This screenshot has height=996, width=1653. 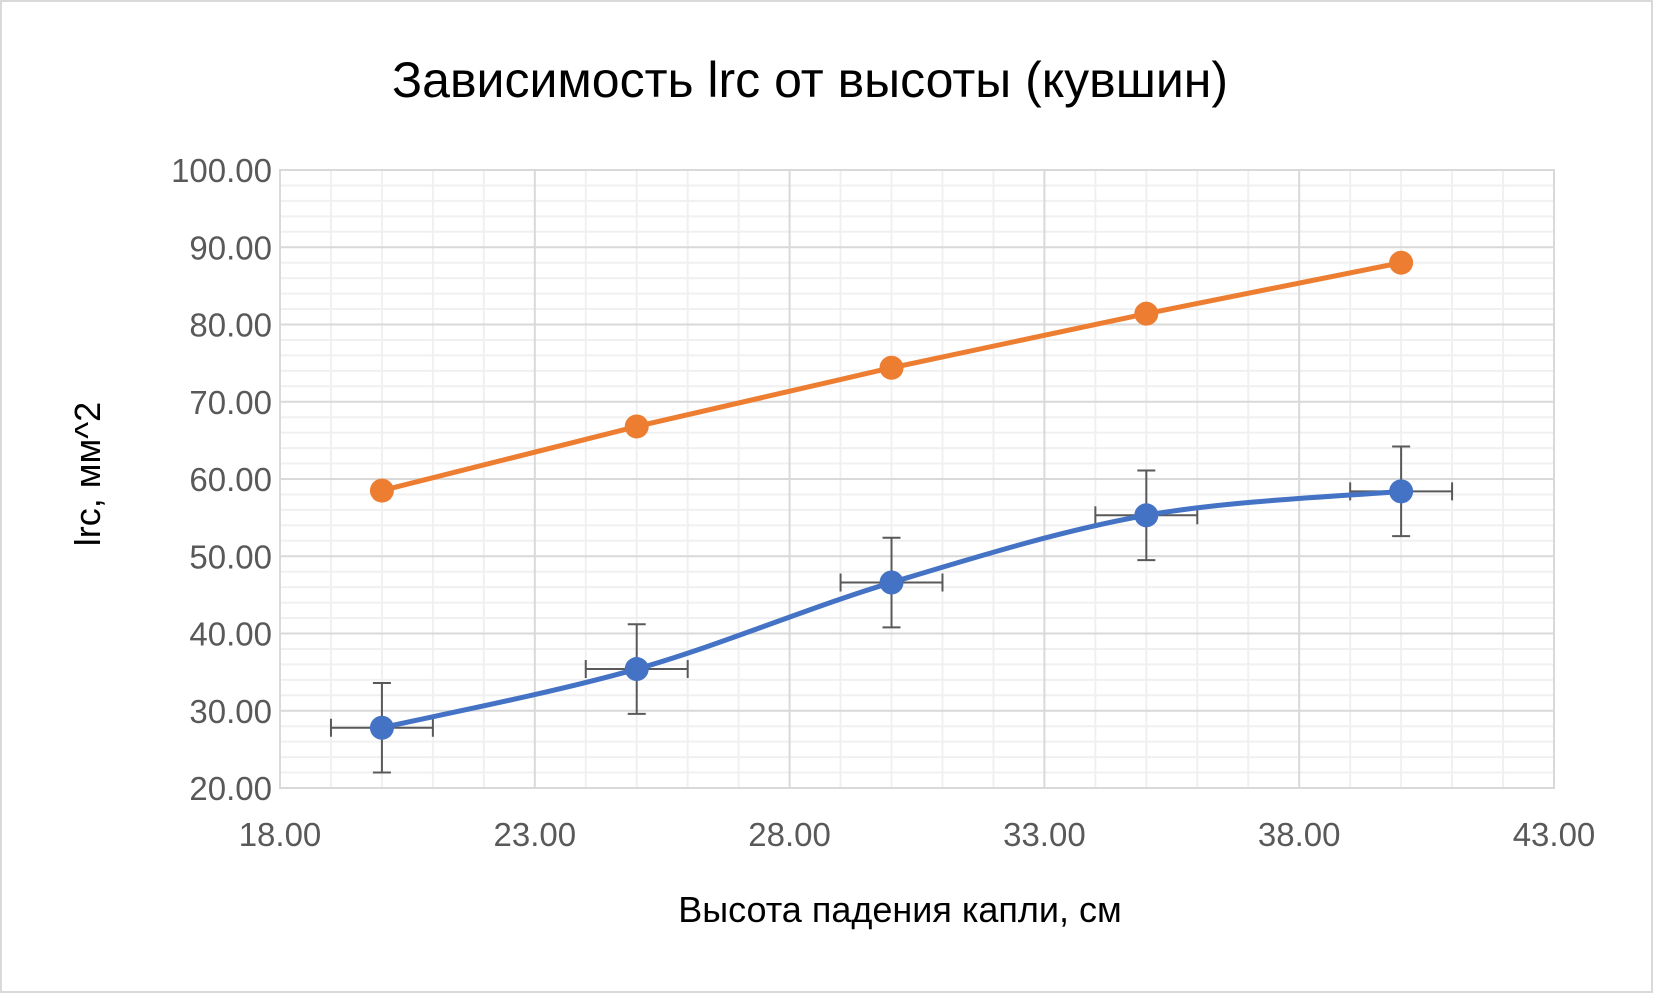 What do you see at coordinates (230, 479) in the screenshot?
I see `y-tick-label: 60.00` at bounding box center [230, 479].